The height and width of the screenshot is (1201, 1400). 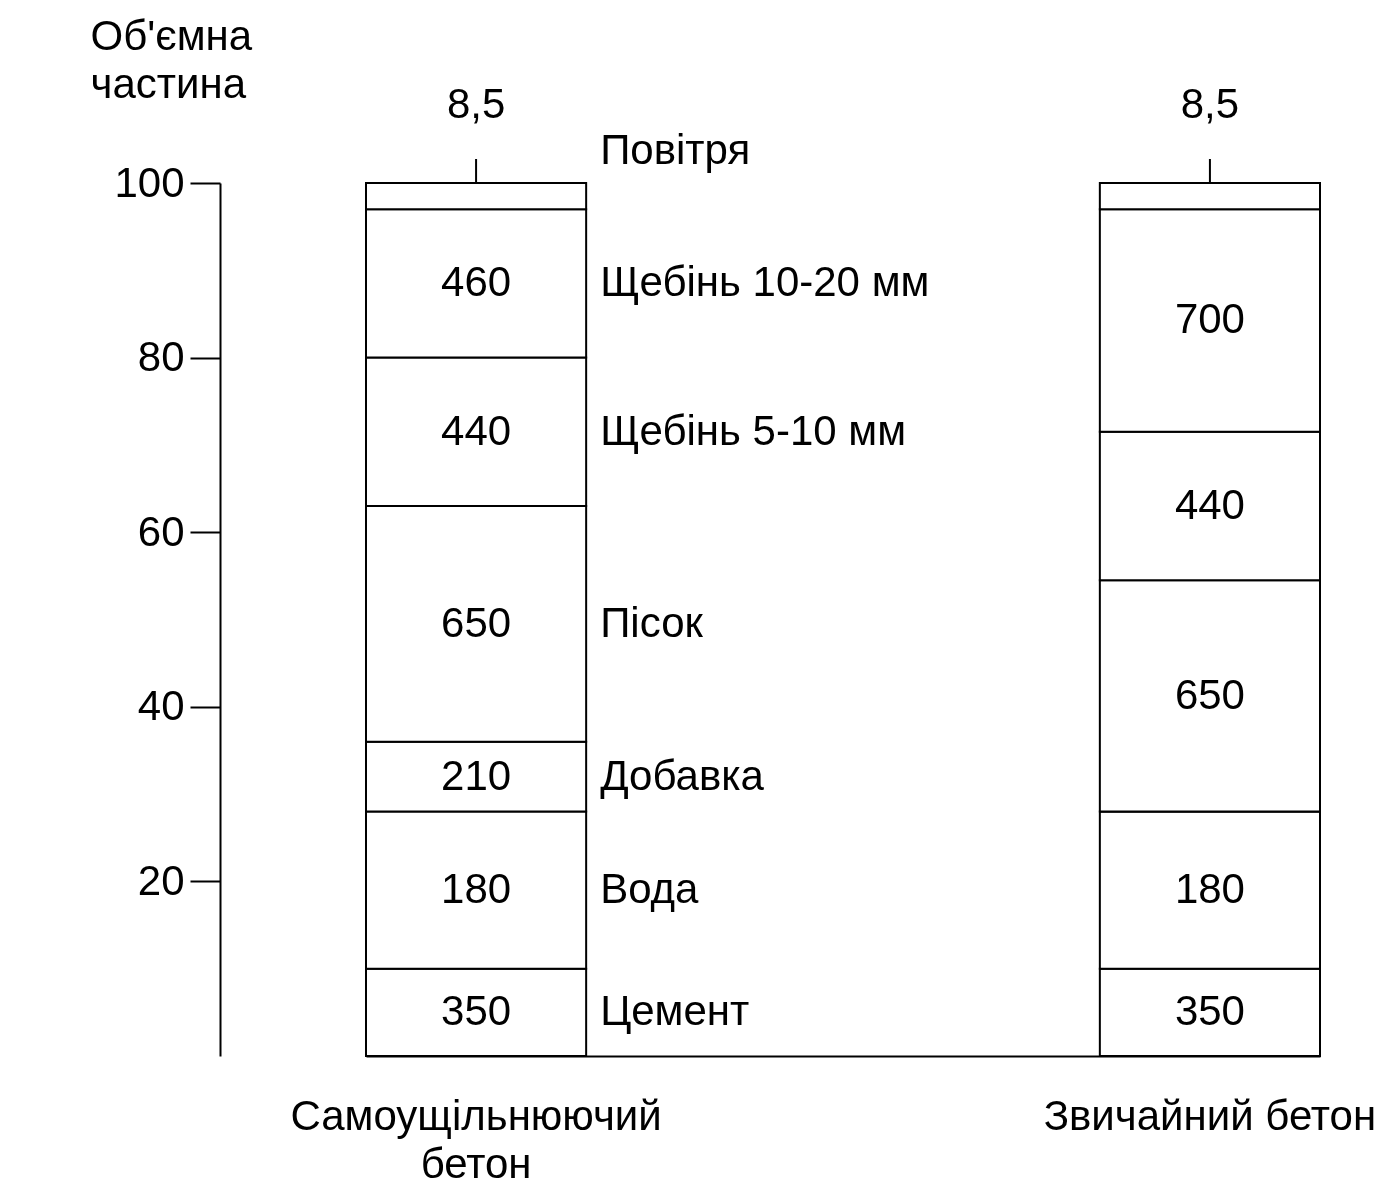 I want to click on series-label: Повітря, so click(x=675, y=150).